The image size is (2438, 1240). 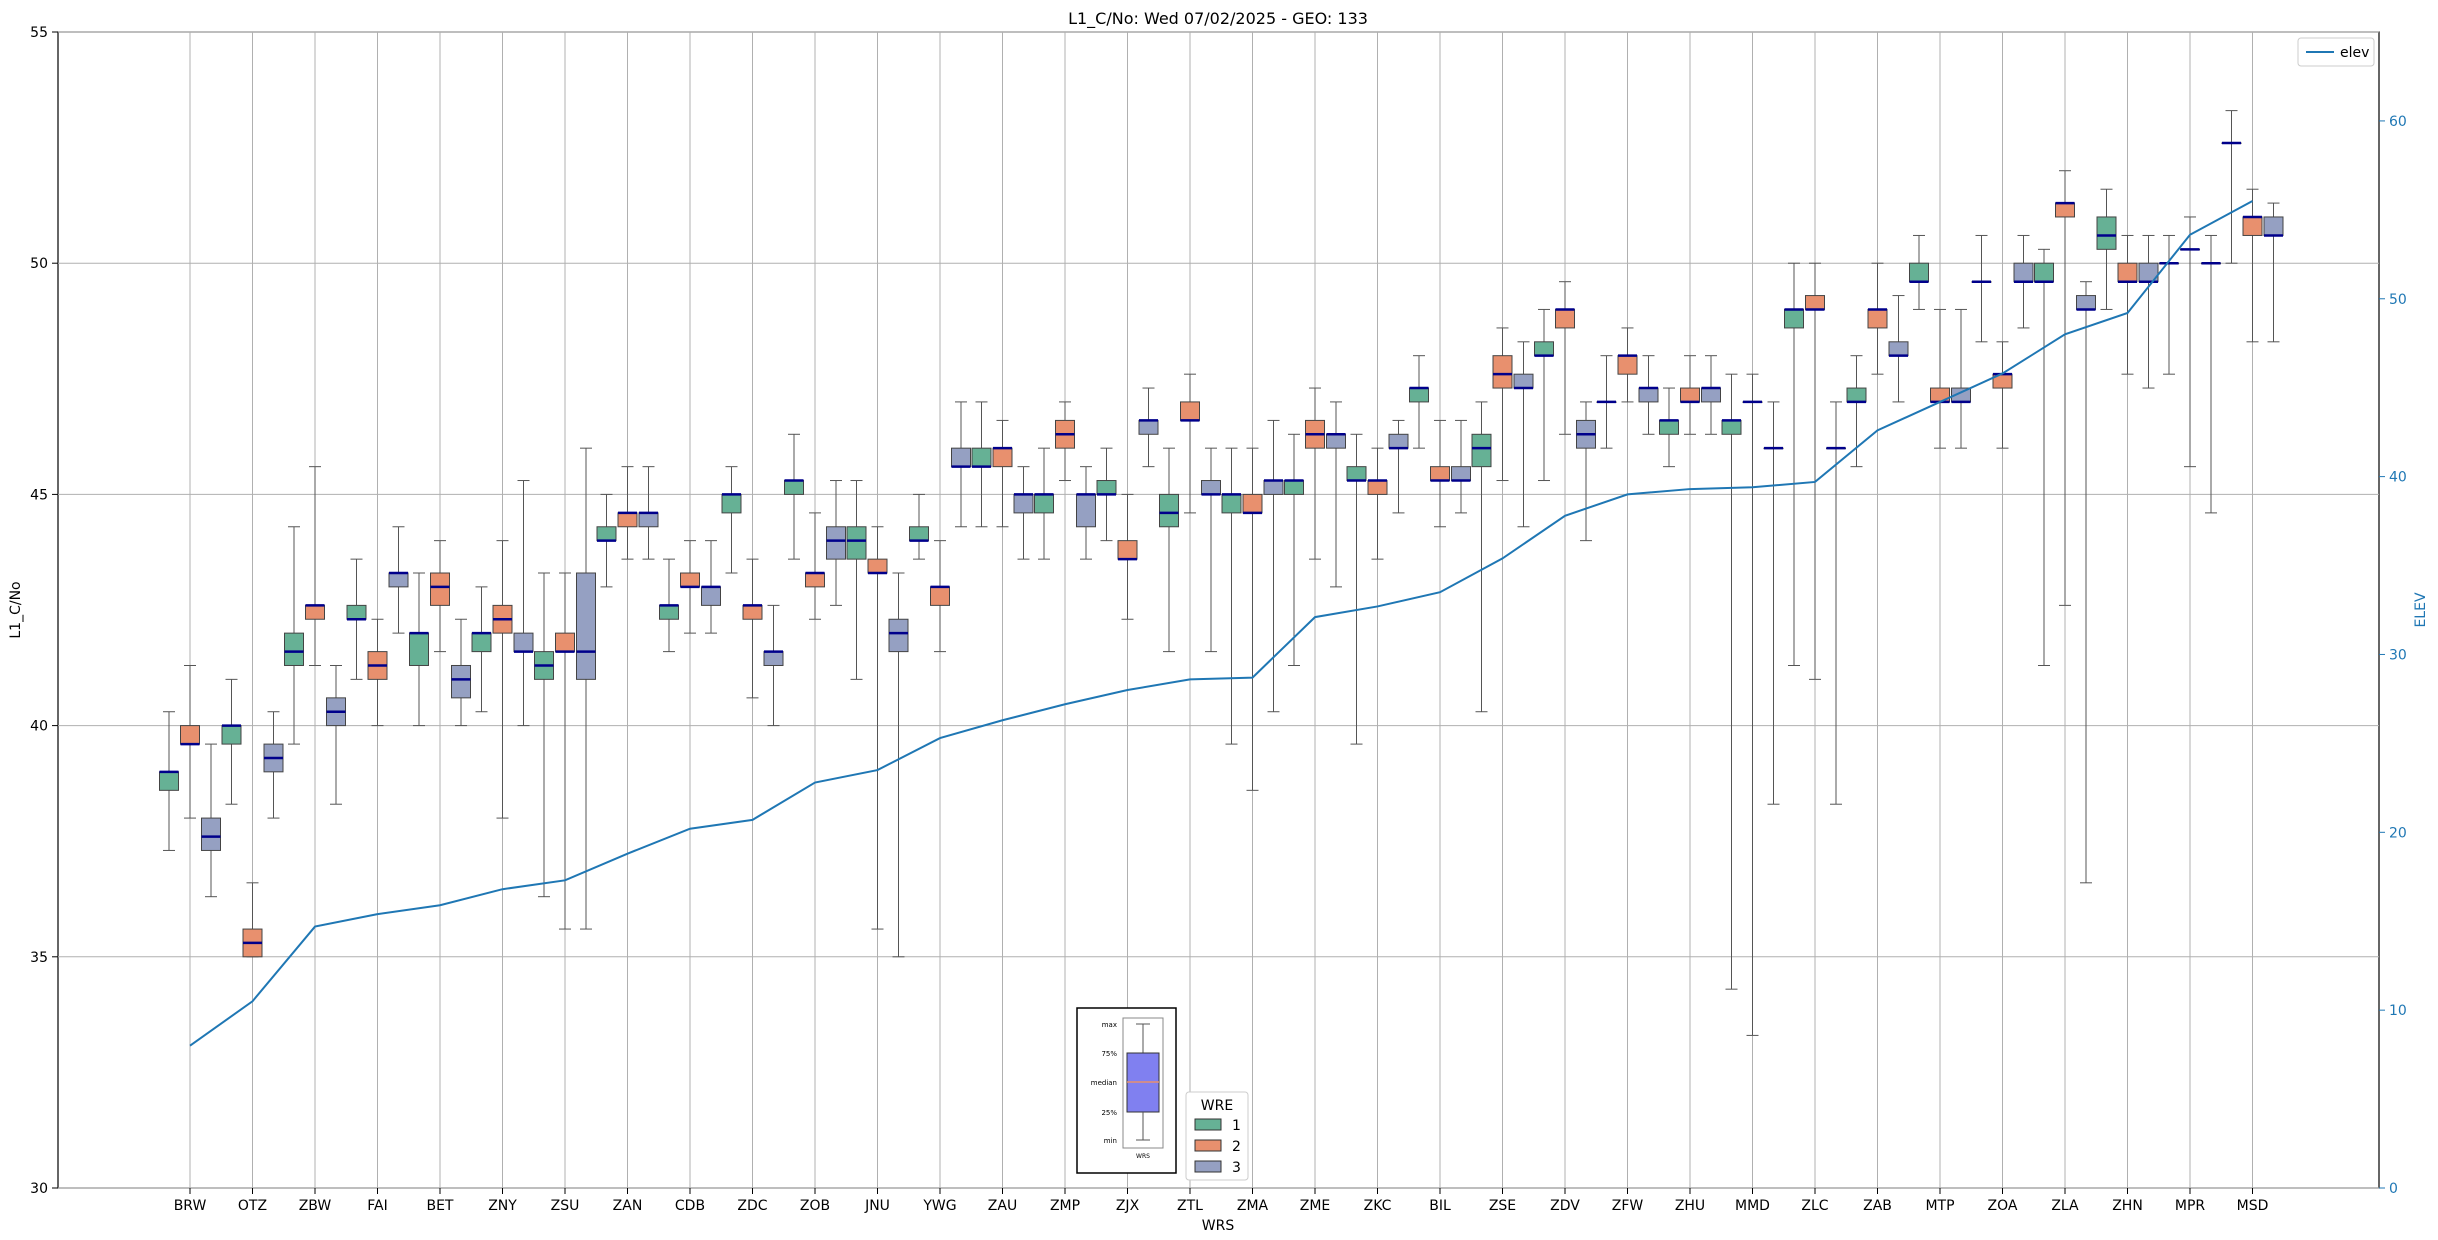 What do you see at coordinates (377, 1206) in the screenshot?
I see `x-tick-label: FAI` at bounding box center [377, 1206].